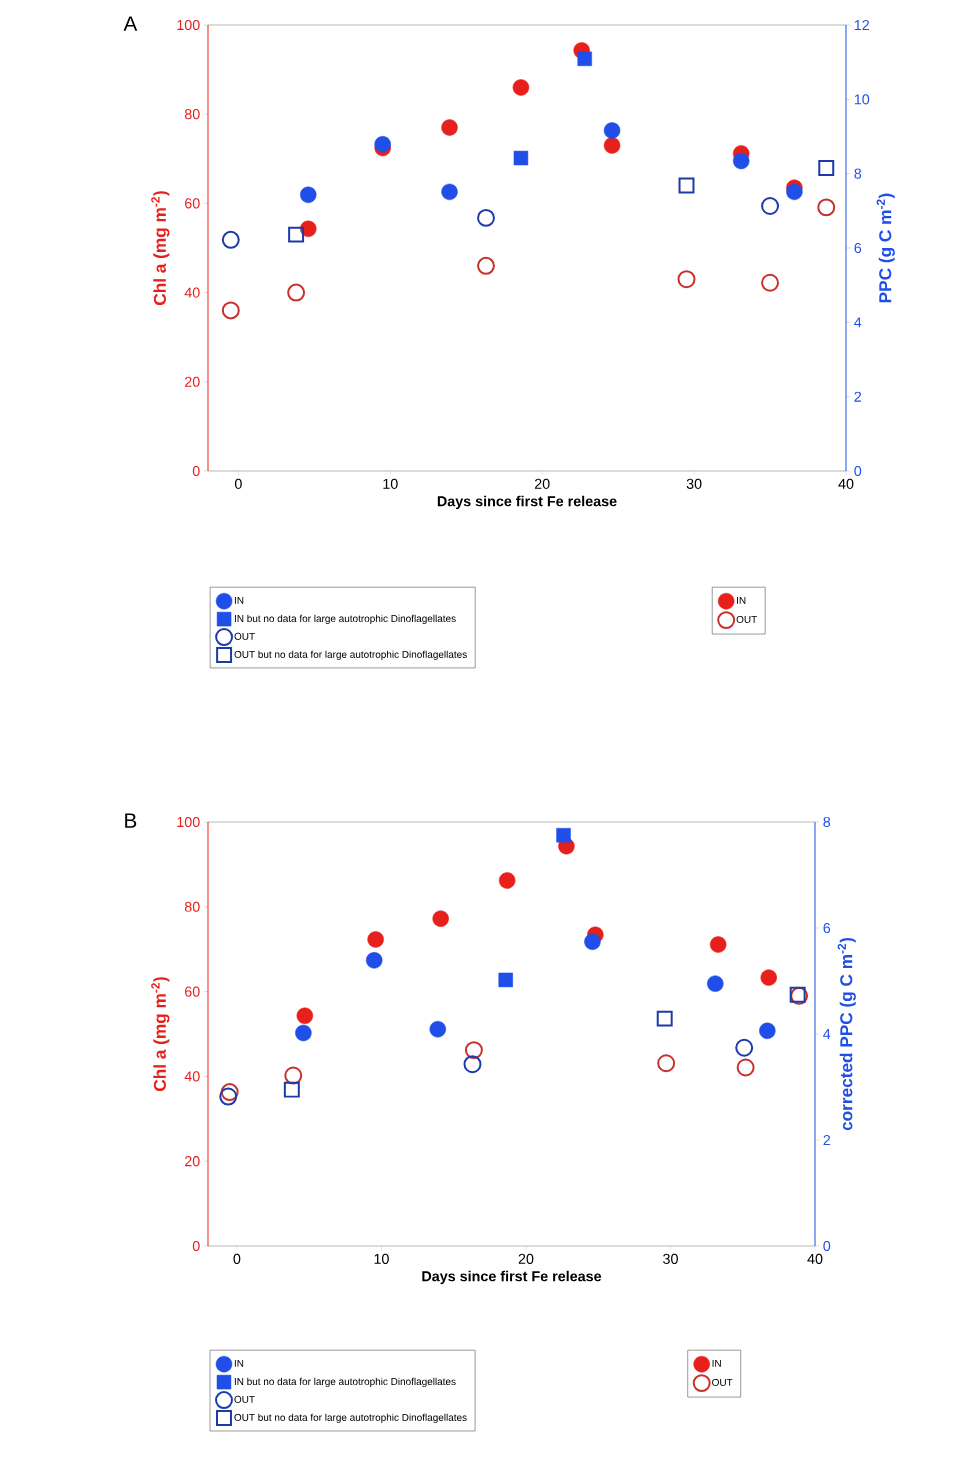 The height and width of the screenshot is (1476, 957). Describe the element at coordinates (885, 248) in the screenshot. I see `y2-axis-title: PPC (g C m$^{-2}$)` at that location.